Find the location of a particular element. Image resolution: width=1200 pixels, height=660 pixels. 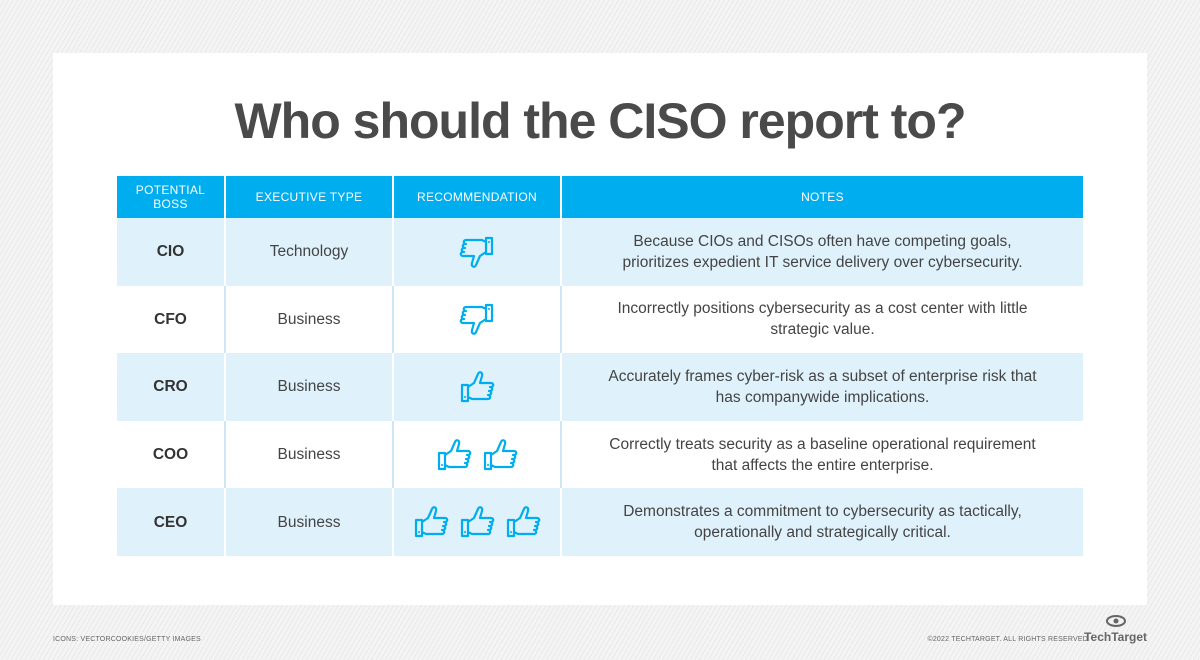

boss-cell: CFO is located at coordinates (170, 319).